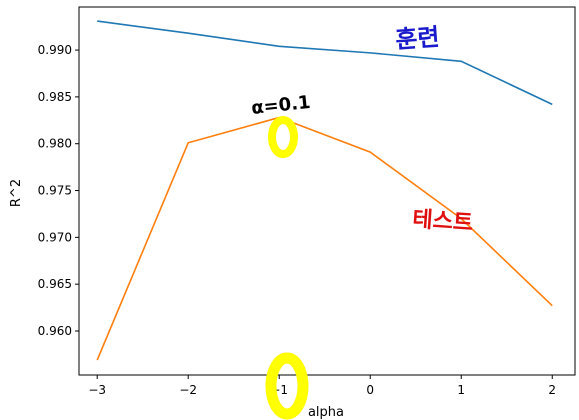 This screenshot has width=579, height=420. Describe the element at coordinates (417, 38) in the screenshot. I see `train-annotation: 훈련` at that location.